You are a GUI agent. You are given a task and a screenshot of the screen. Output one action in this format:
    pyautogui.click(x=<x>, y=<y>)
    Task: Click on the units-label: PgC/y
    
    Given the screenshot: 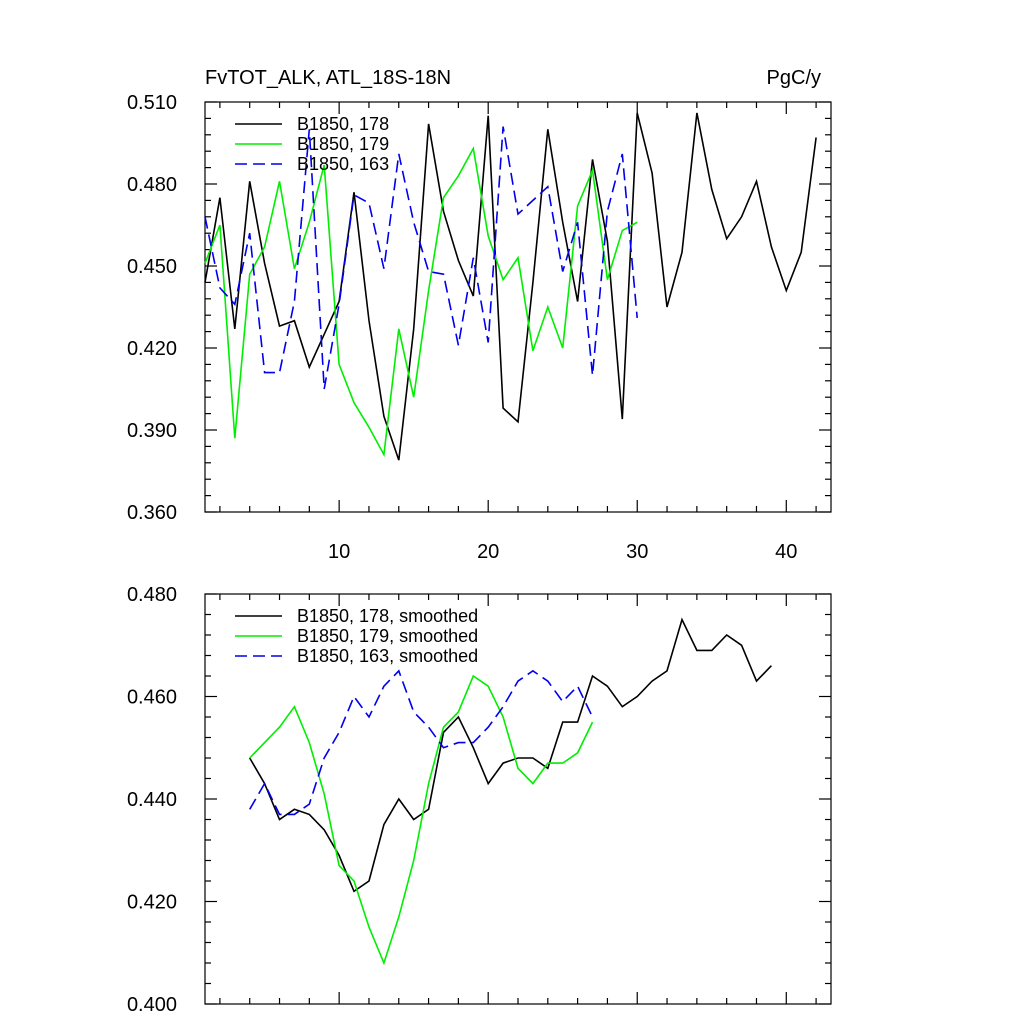 What is the action you would take?
    pyautogui.click(x=794, y=78)
    